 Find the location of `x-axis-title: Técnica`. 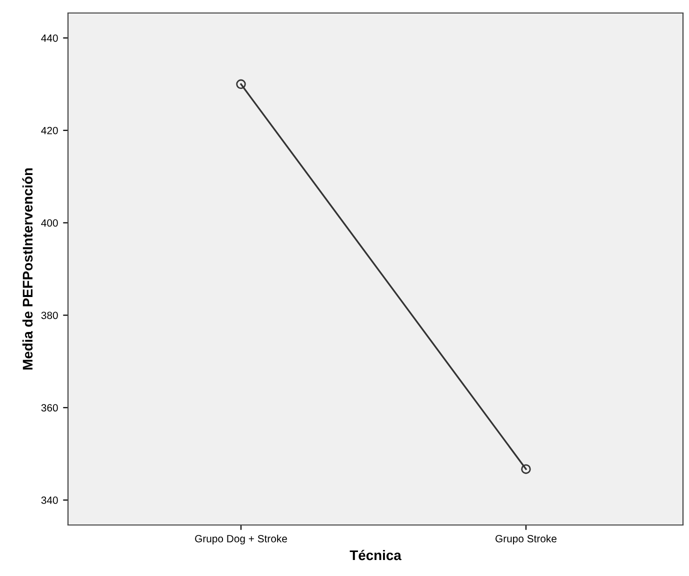

x-axis-title: Técnica is located at coordinates (376, 555).